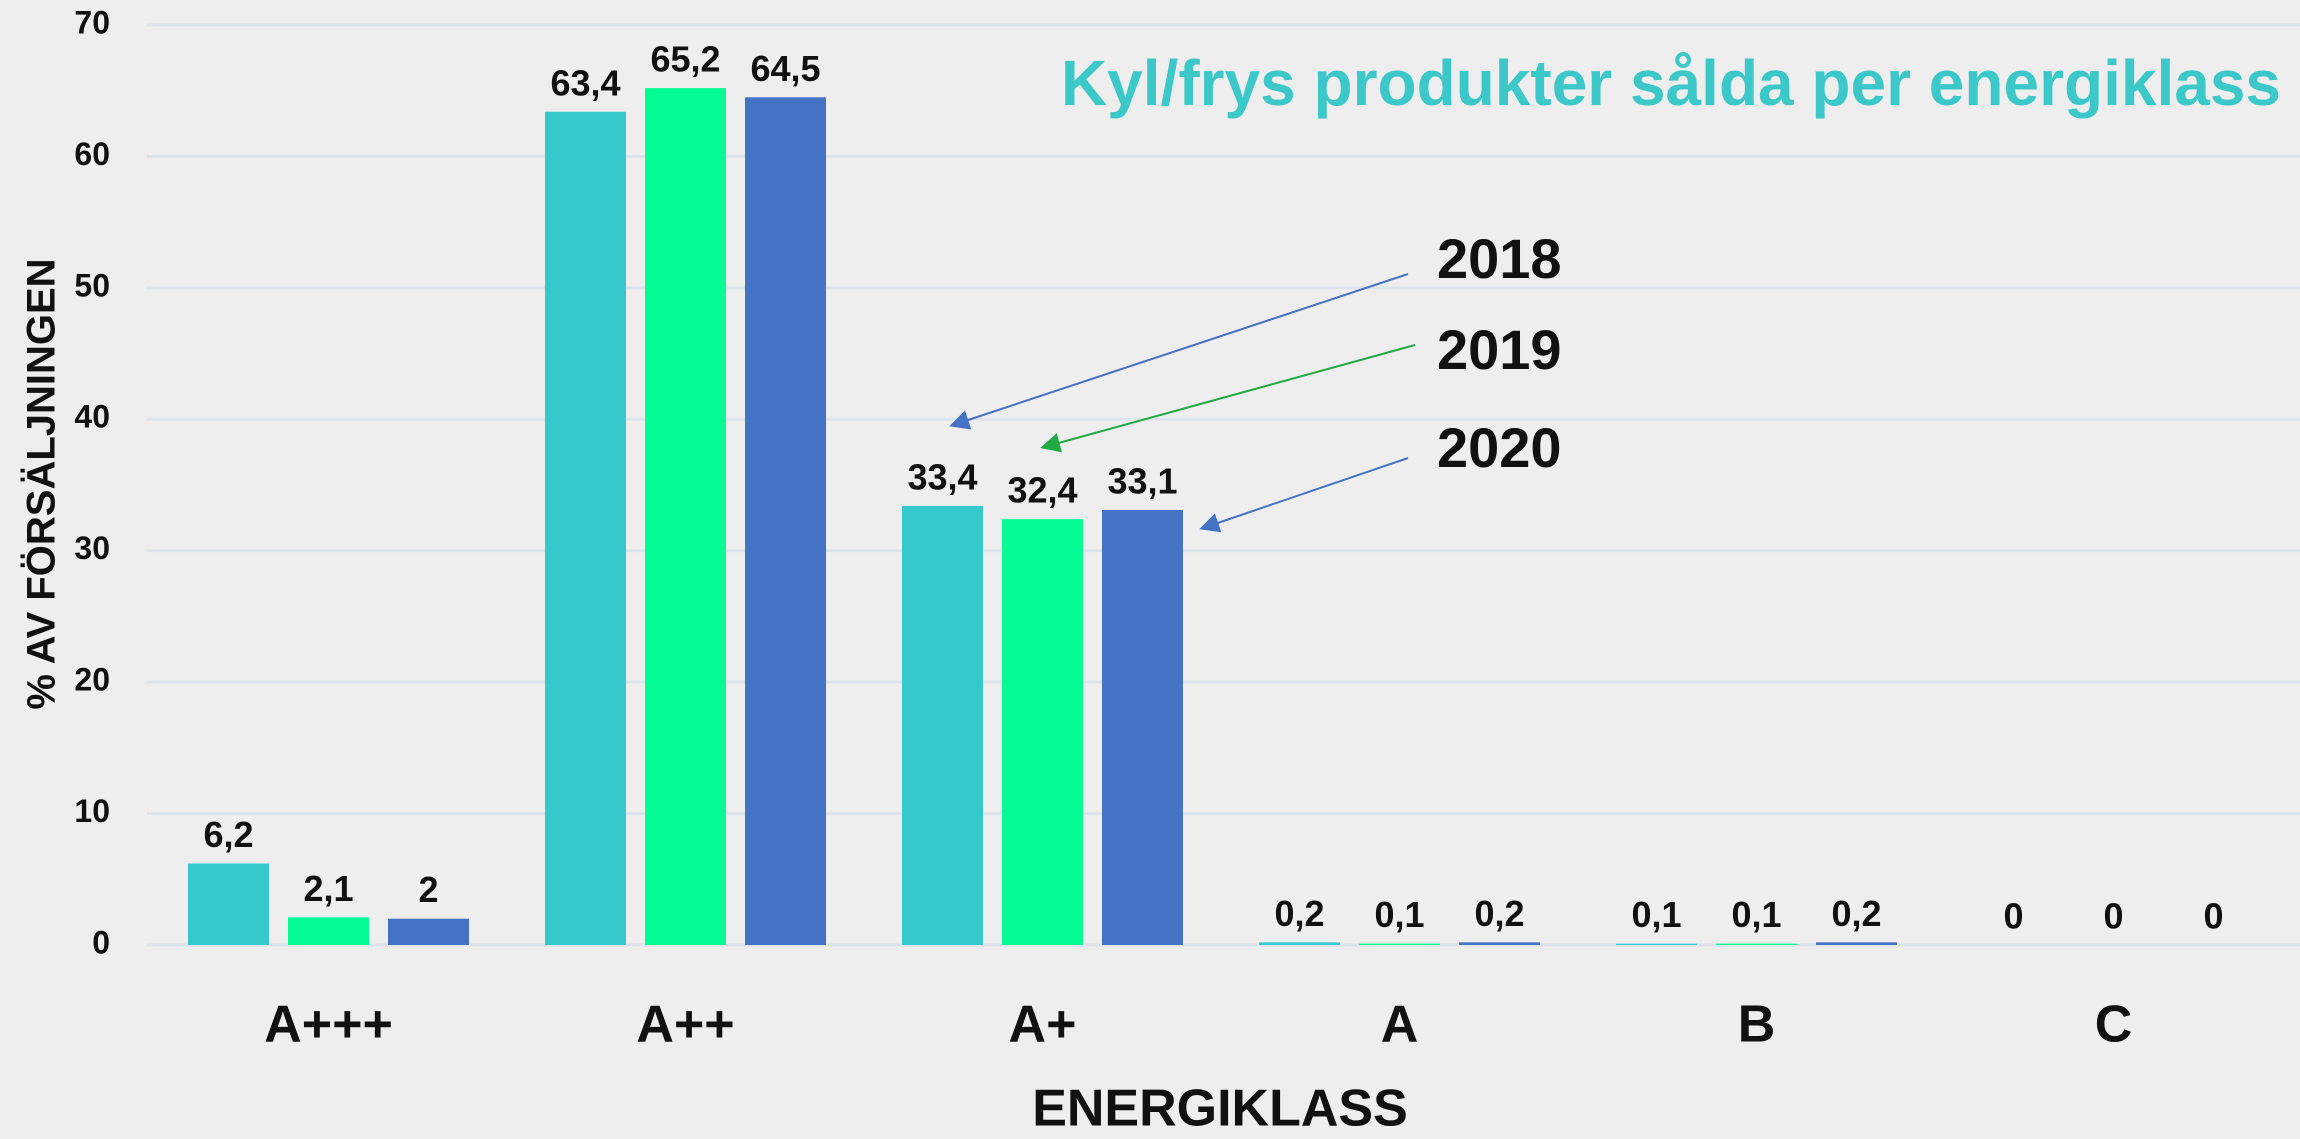 The width and height of the screenshot is (2300, 1139). What do you see at coordinates (1671, 83) in the screenshot?
I see `chart-title: Kyl/frys produkter sålda per energiklass` at bounding box center [1671, 83].